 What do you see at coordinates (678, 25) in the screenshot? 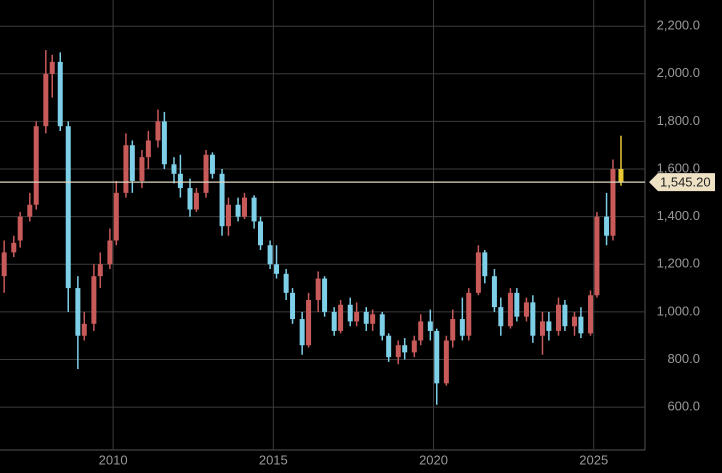
I see `y-tick-label: 2,200.0` at bounding box center [678, 25].